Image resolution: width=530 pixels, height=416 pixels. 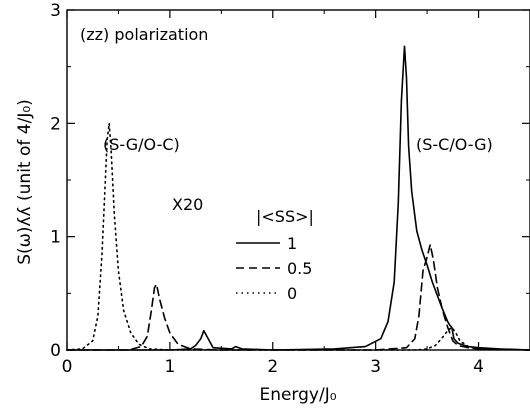 I want to click on x-tick-label: 2, so click(x=272, y=367).